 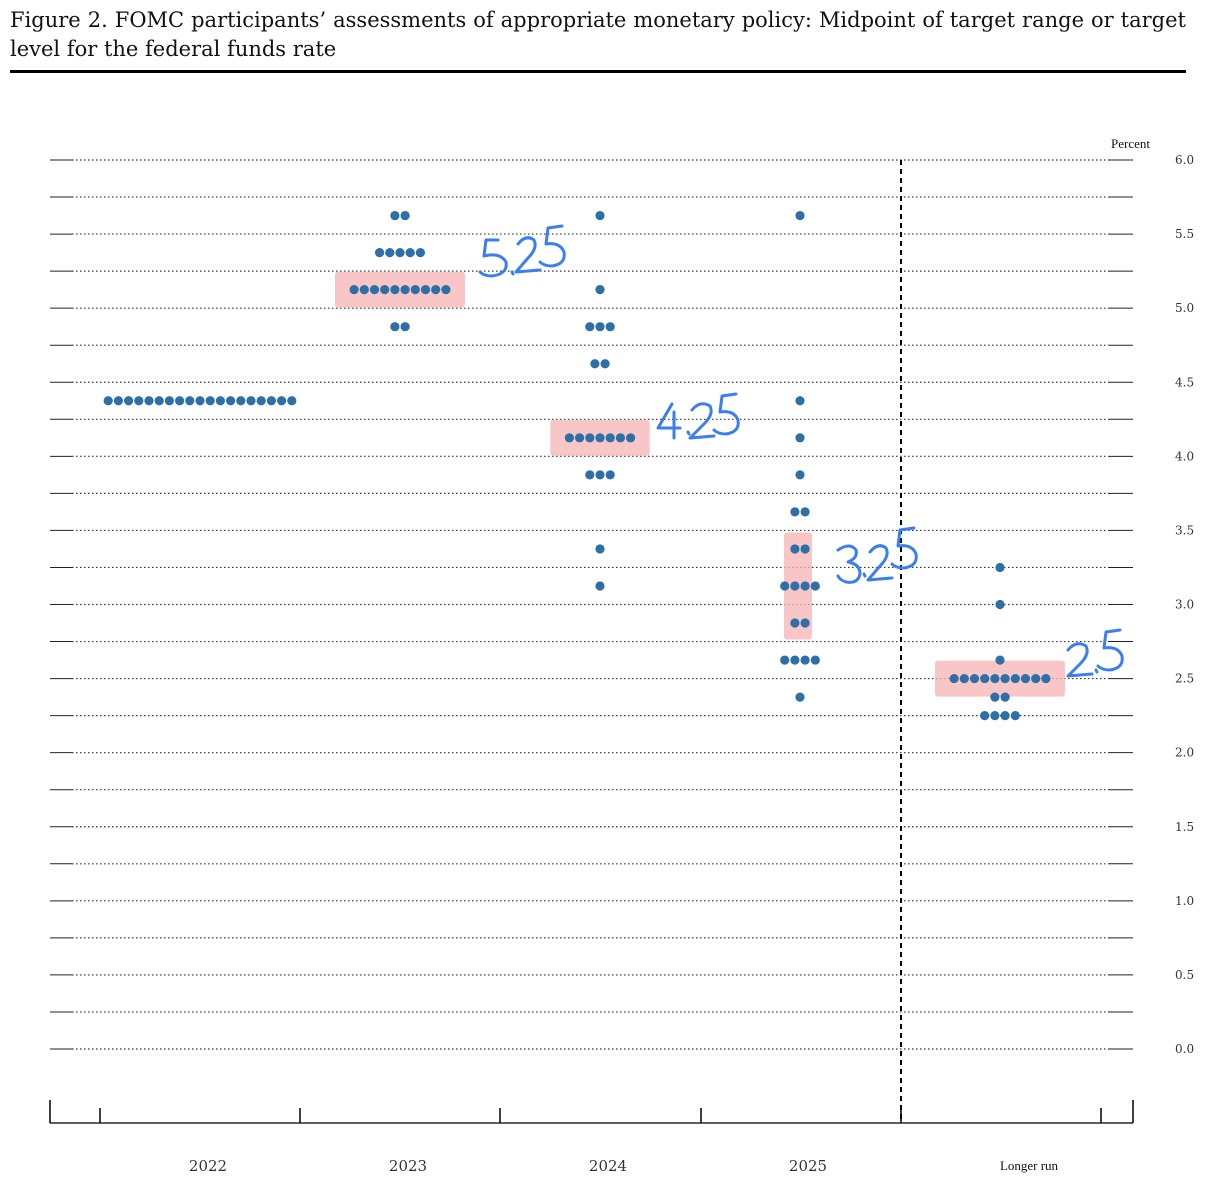 What do you see at coordinates (1184, 605) in the screenshot?
I see `y-tick-label: 3.0` at bounding box center [1184, 605].